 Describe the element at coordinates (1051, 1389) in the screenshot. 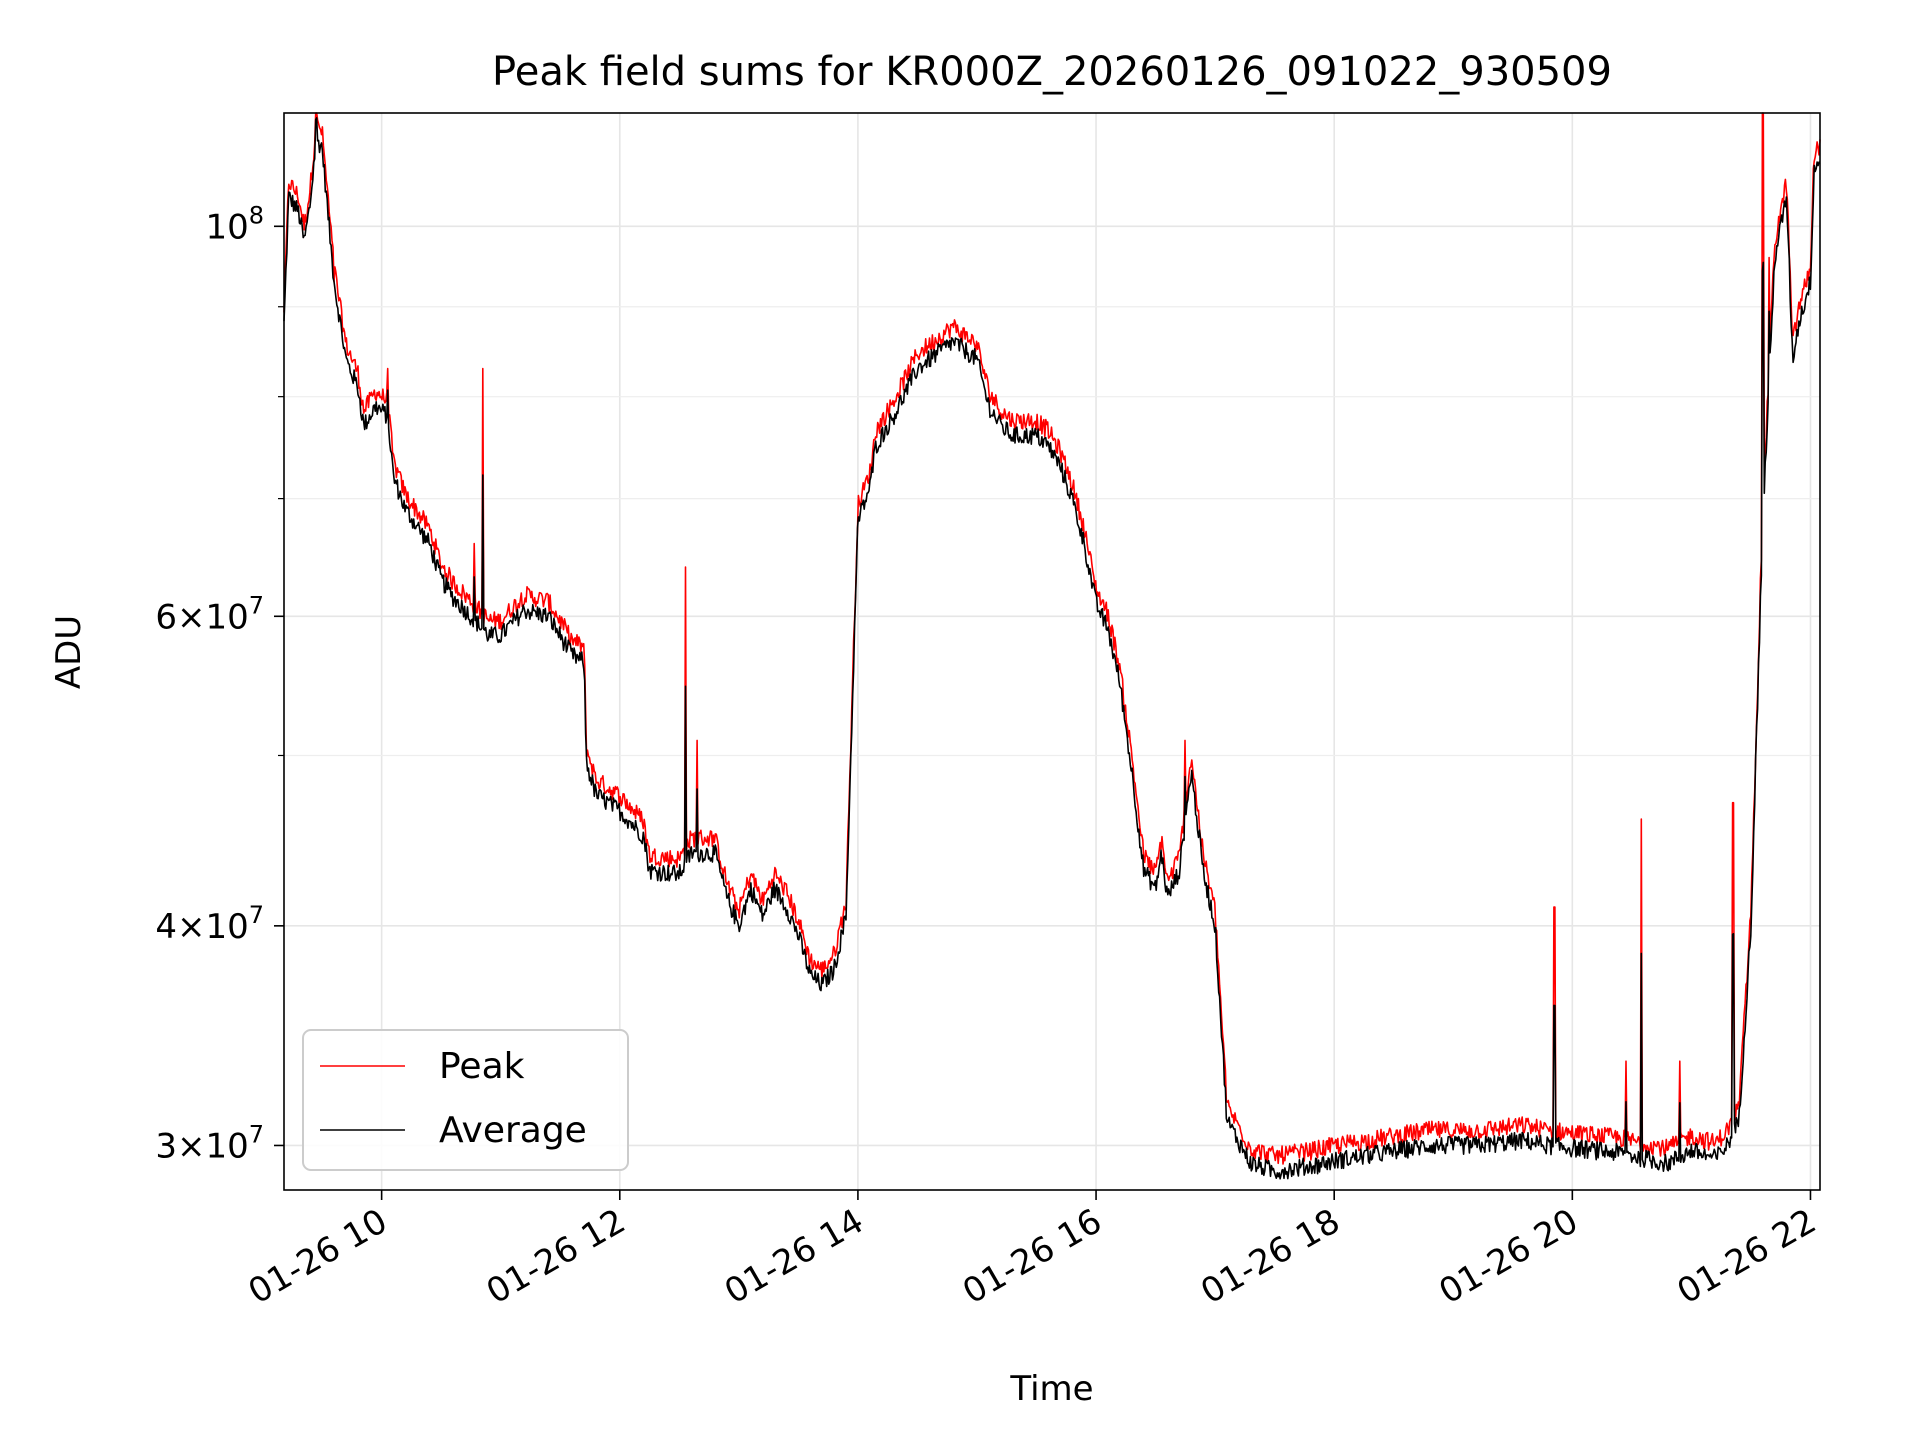

I see `x-axis-label: Time` at that location.